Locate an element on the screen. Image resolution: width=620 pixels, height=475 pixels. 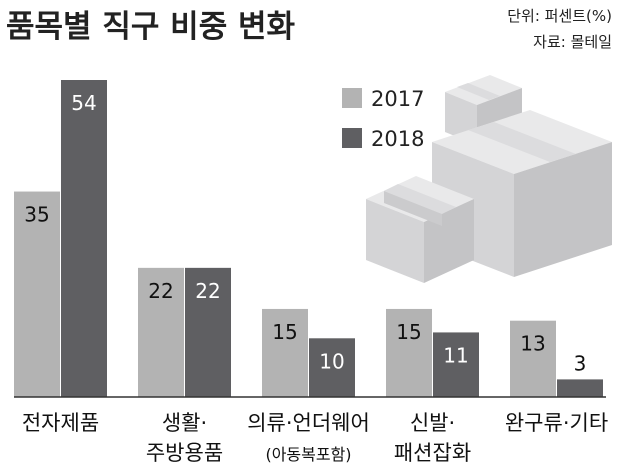
data-label-2018-3: 11 is located at coordinates (455, 355).